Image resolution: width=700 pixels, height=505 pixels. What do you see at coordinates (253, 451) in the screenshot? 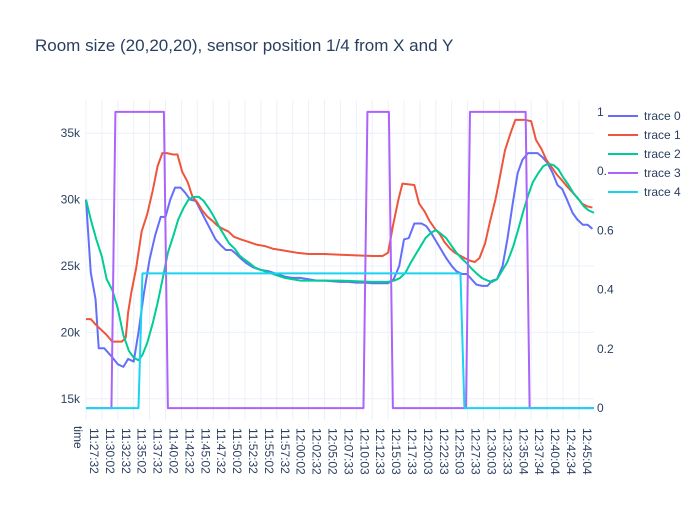
I see `x-tick-label: 11:52:32` at bounding box center [253, 451].